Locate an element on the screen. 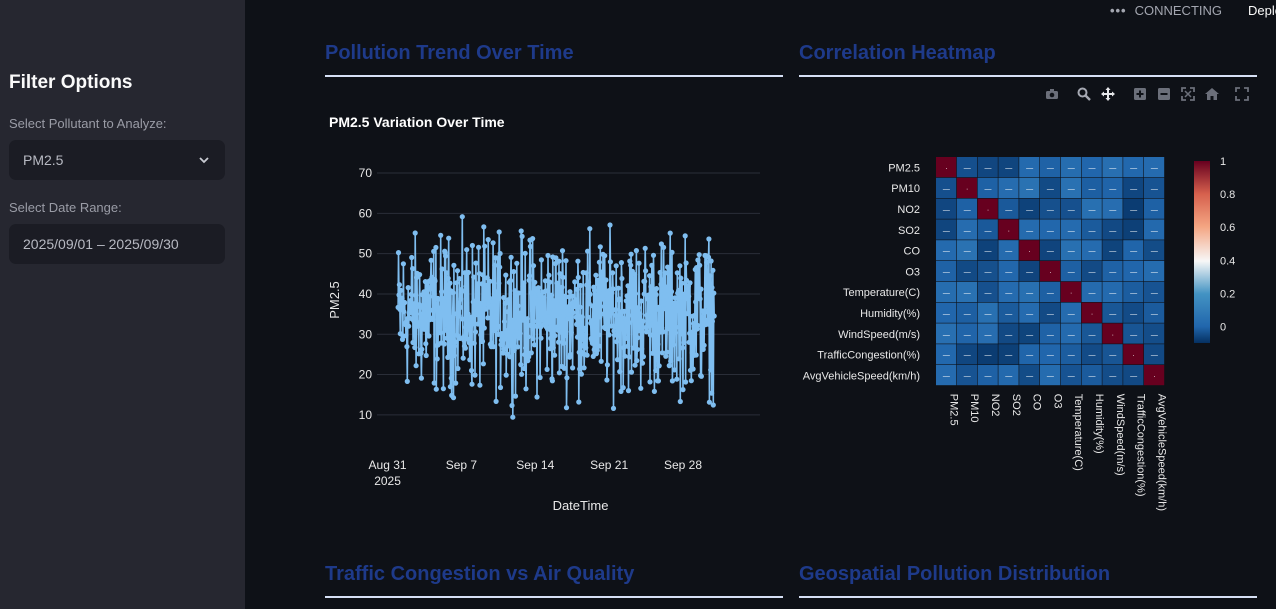  deploy-button: Deploy is located at coordinates (1262, 10).